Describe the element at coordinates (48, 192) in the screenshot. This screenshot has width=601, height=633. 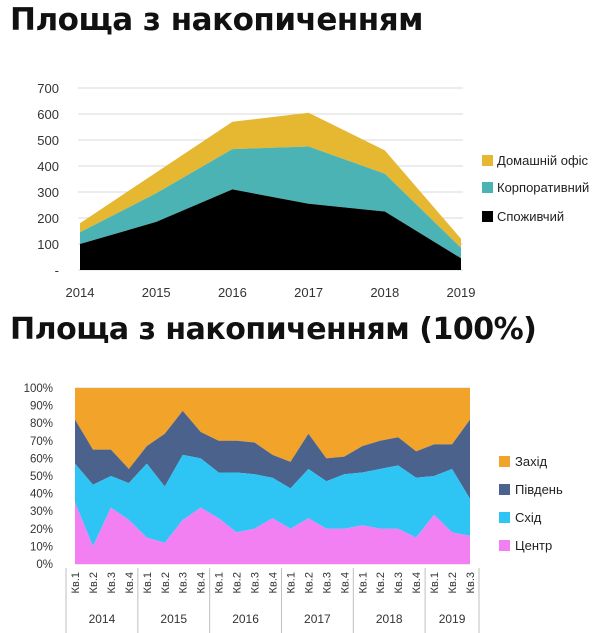
I see `y-tick-label: 300` at that location.